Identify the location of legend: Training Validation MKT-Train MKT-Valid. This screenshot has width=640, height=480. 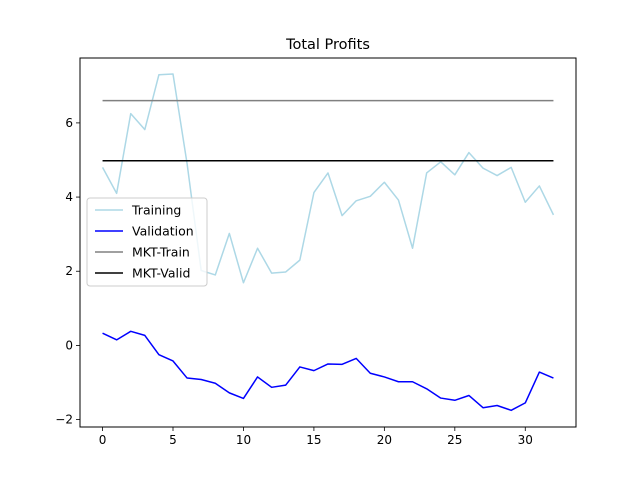
(147, 242).